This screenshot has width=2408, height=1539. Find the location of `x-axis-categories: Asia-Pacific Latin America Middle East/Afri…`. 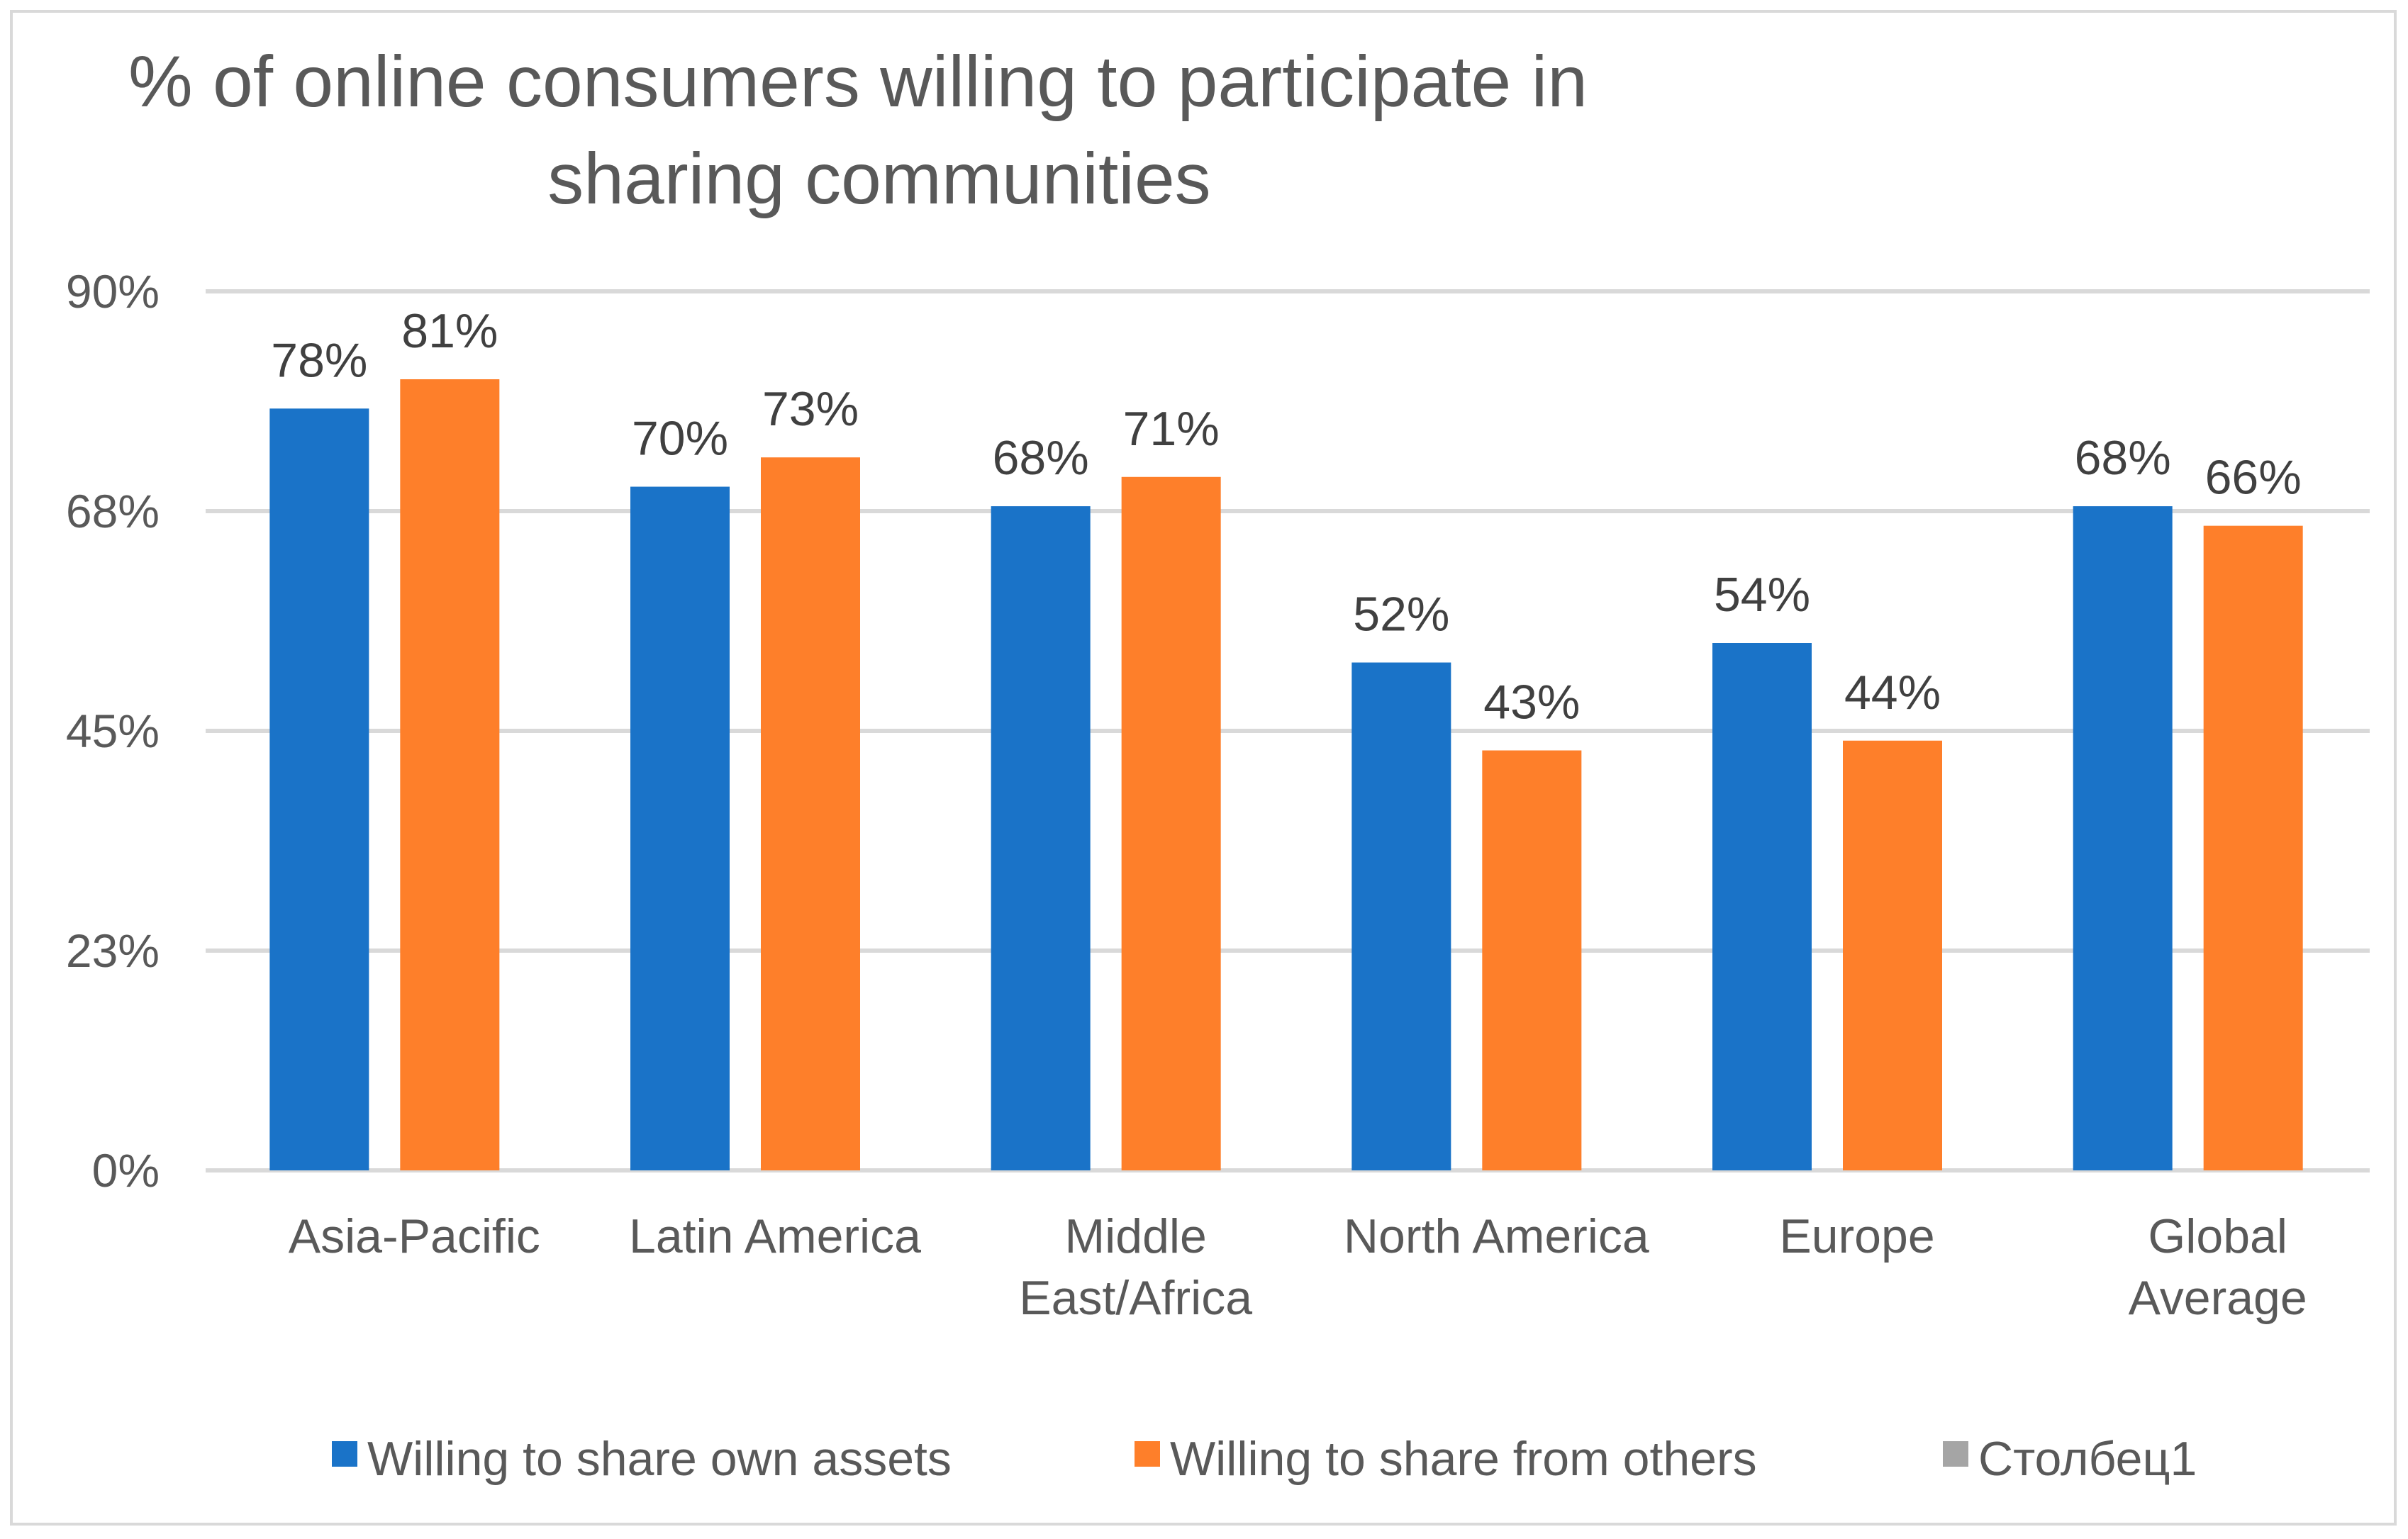

x-axis-categories: Asia-Pacific Latin America Middle East/Afri… is located at coordinates (1298, 1267).